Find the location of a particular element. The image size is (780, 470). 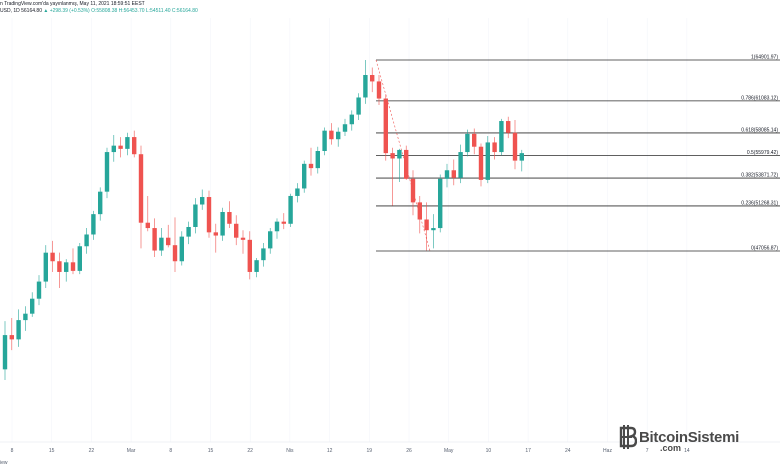

x-tick-label: 7 is located at coordinates (647, 451).